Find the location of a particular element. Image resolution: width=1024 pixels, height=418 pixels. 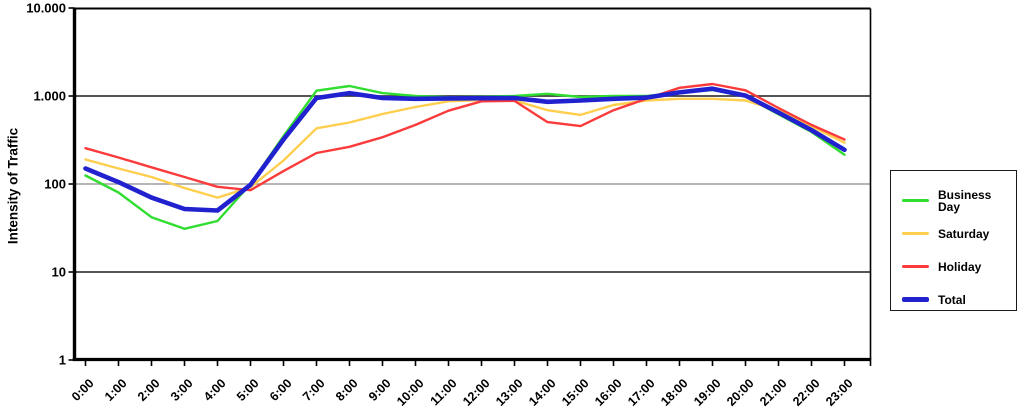

x-tick-label: 14:00 is located at coordinates (542, 392).